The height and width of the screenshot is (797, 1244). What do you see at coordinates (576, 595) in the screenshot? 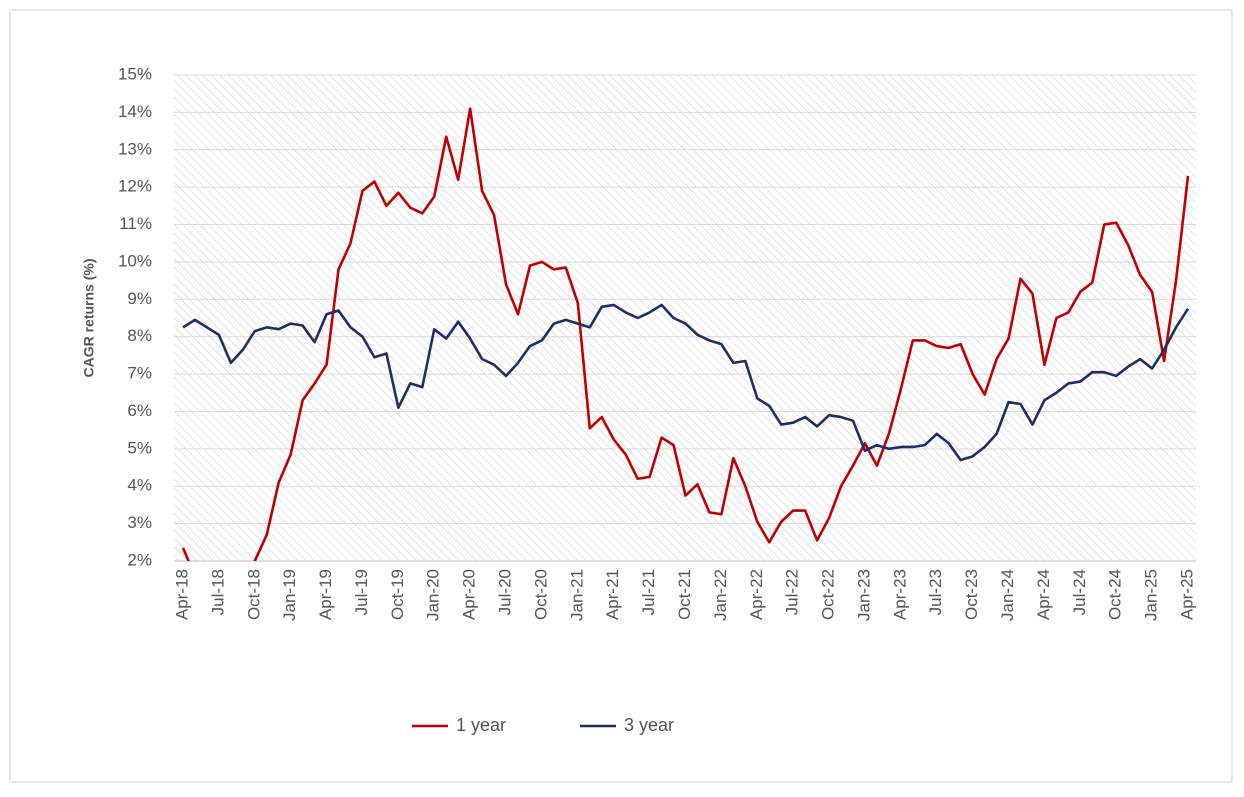
I see `x-tick-label: Jan-21` at bounding box center [576, 595].